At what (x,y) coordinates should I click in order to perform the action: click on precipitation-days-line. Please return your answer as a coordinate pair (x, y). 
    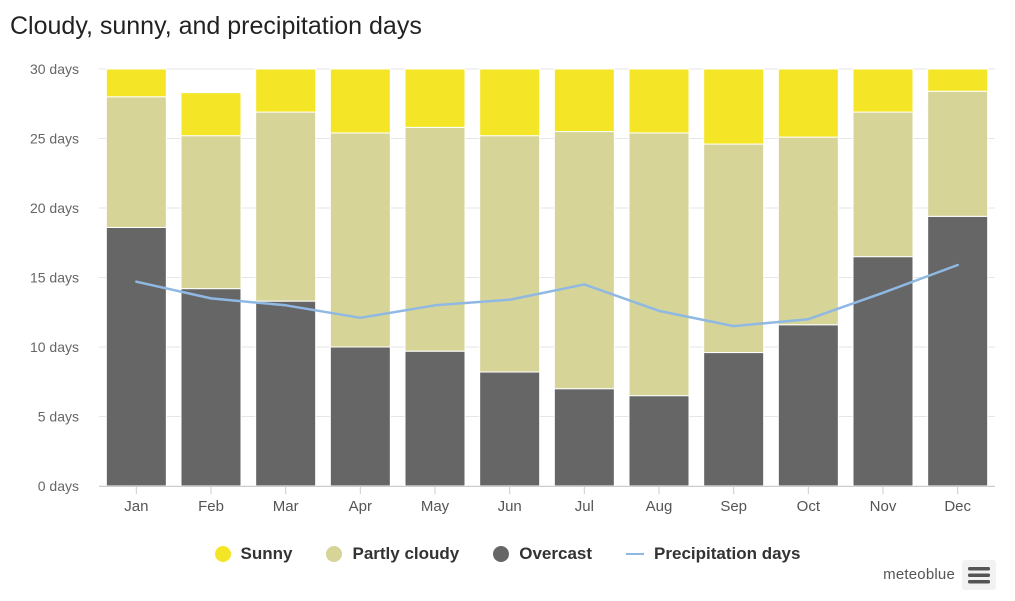
    Looking at the image, I should click on (547, 295).